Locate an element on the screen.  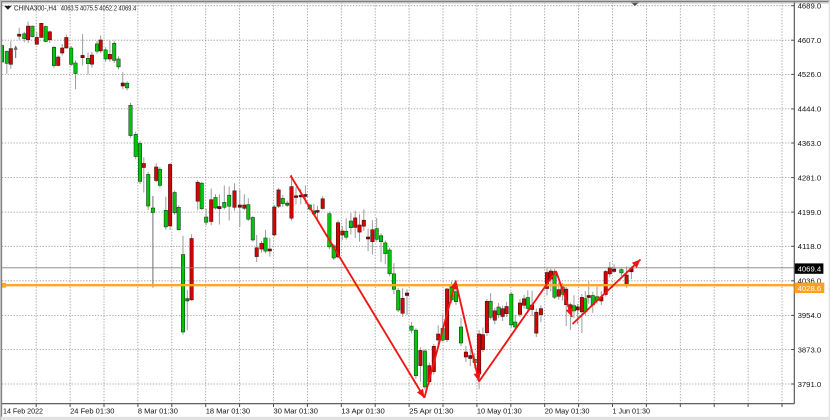
svg-text: 18 Mar 01:30 is located at coordinates (228, 410).